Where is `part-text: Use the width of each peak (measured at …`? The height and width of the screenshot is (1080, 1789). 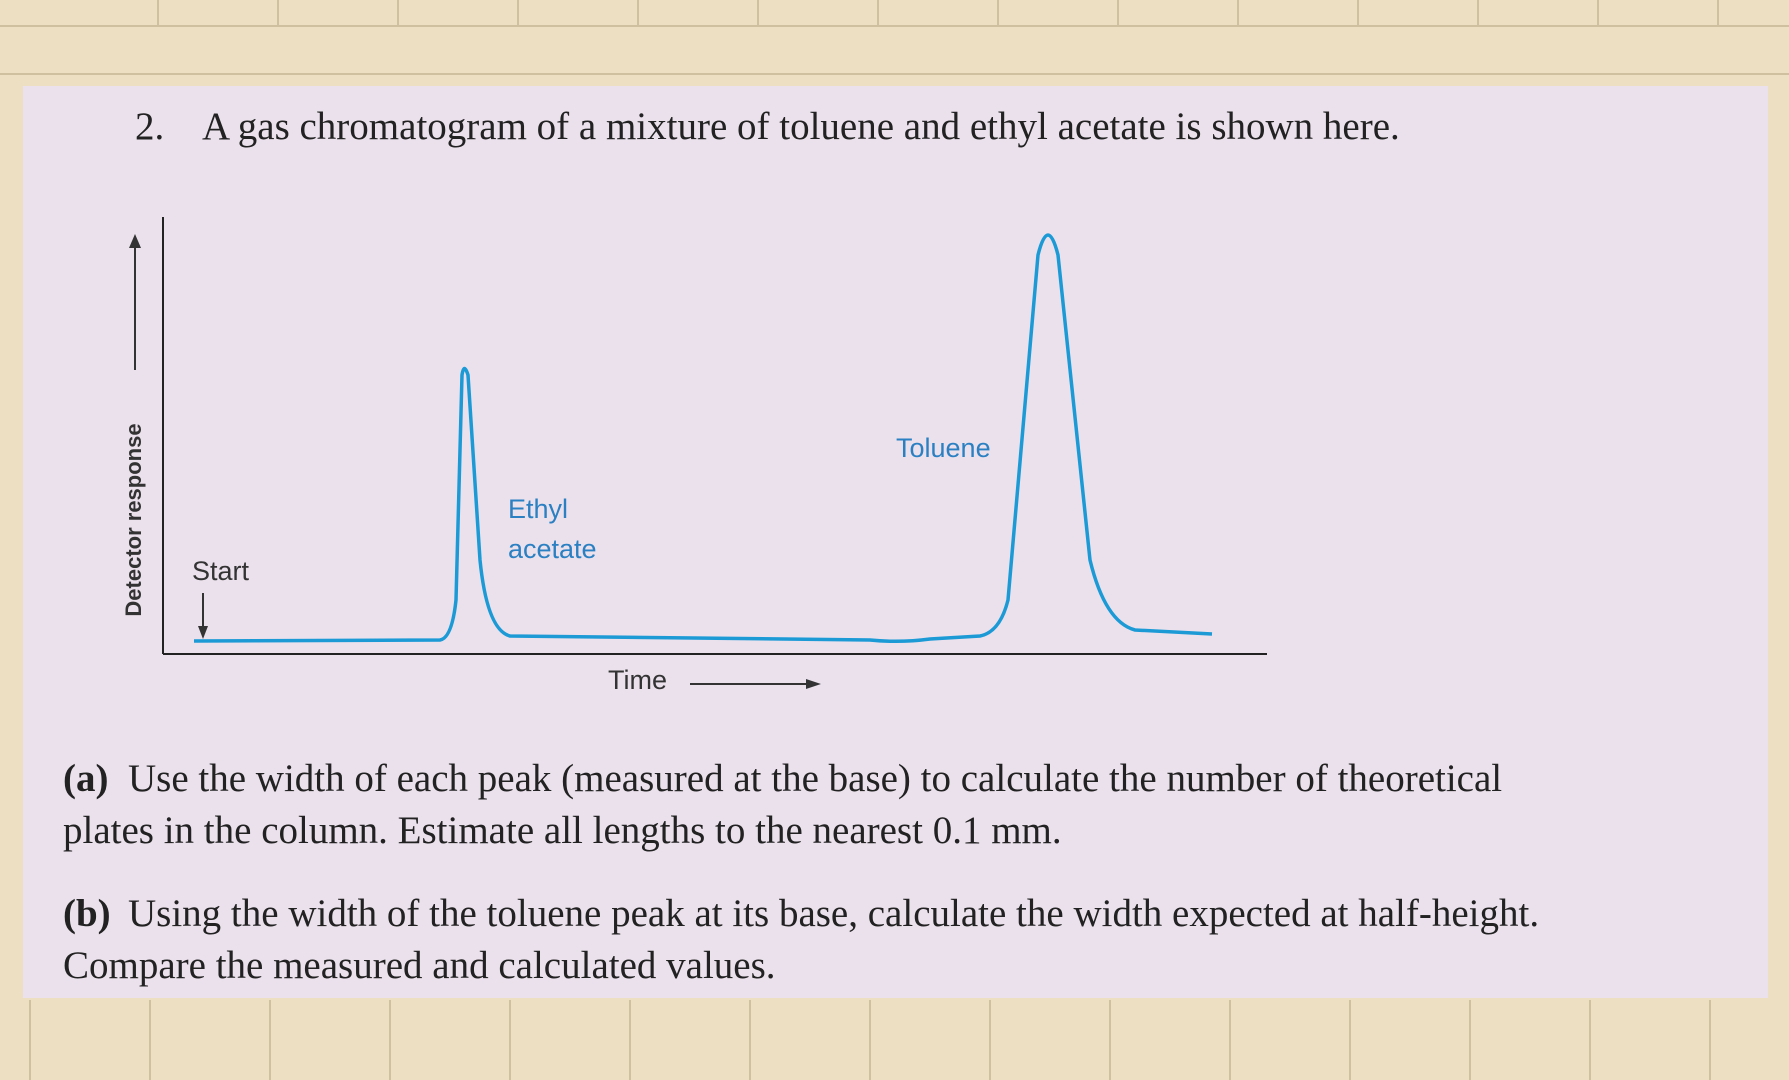
part-text: Use the width of each peak (measured at … is located at coordinates (815, 778).